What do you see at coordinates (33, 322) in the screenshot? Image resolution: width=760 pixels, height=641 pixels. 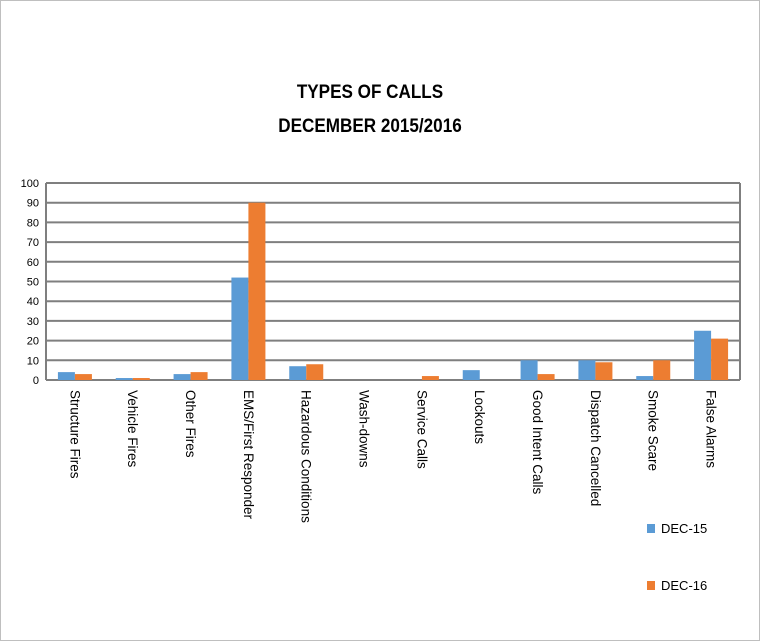 I see `y-tick-label: 30` at bounding box center [33, 322].